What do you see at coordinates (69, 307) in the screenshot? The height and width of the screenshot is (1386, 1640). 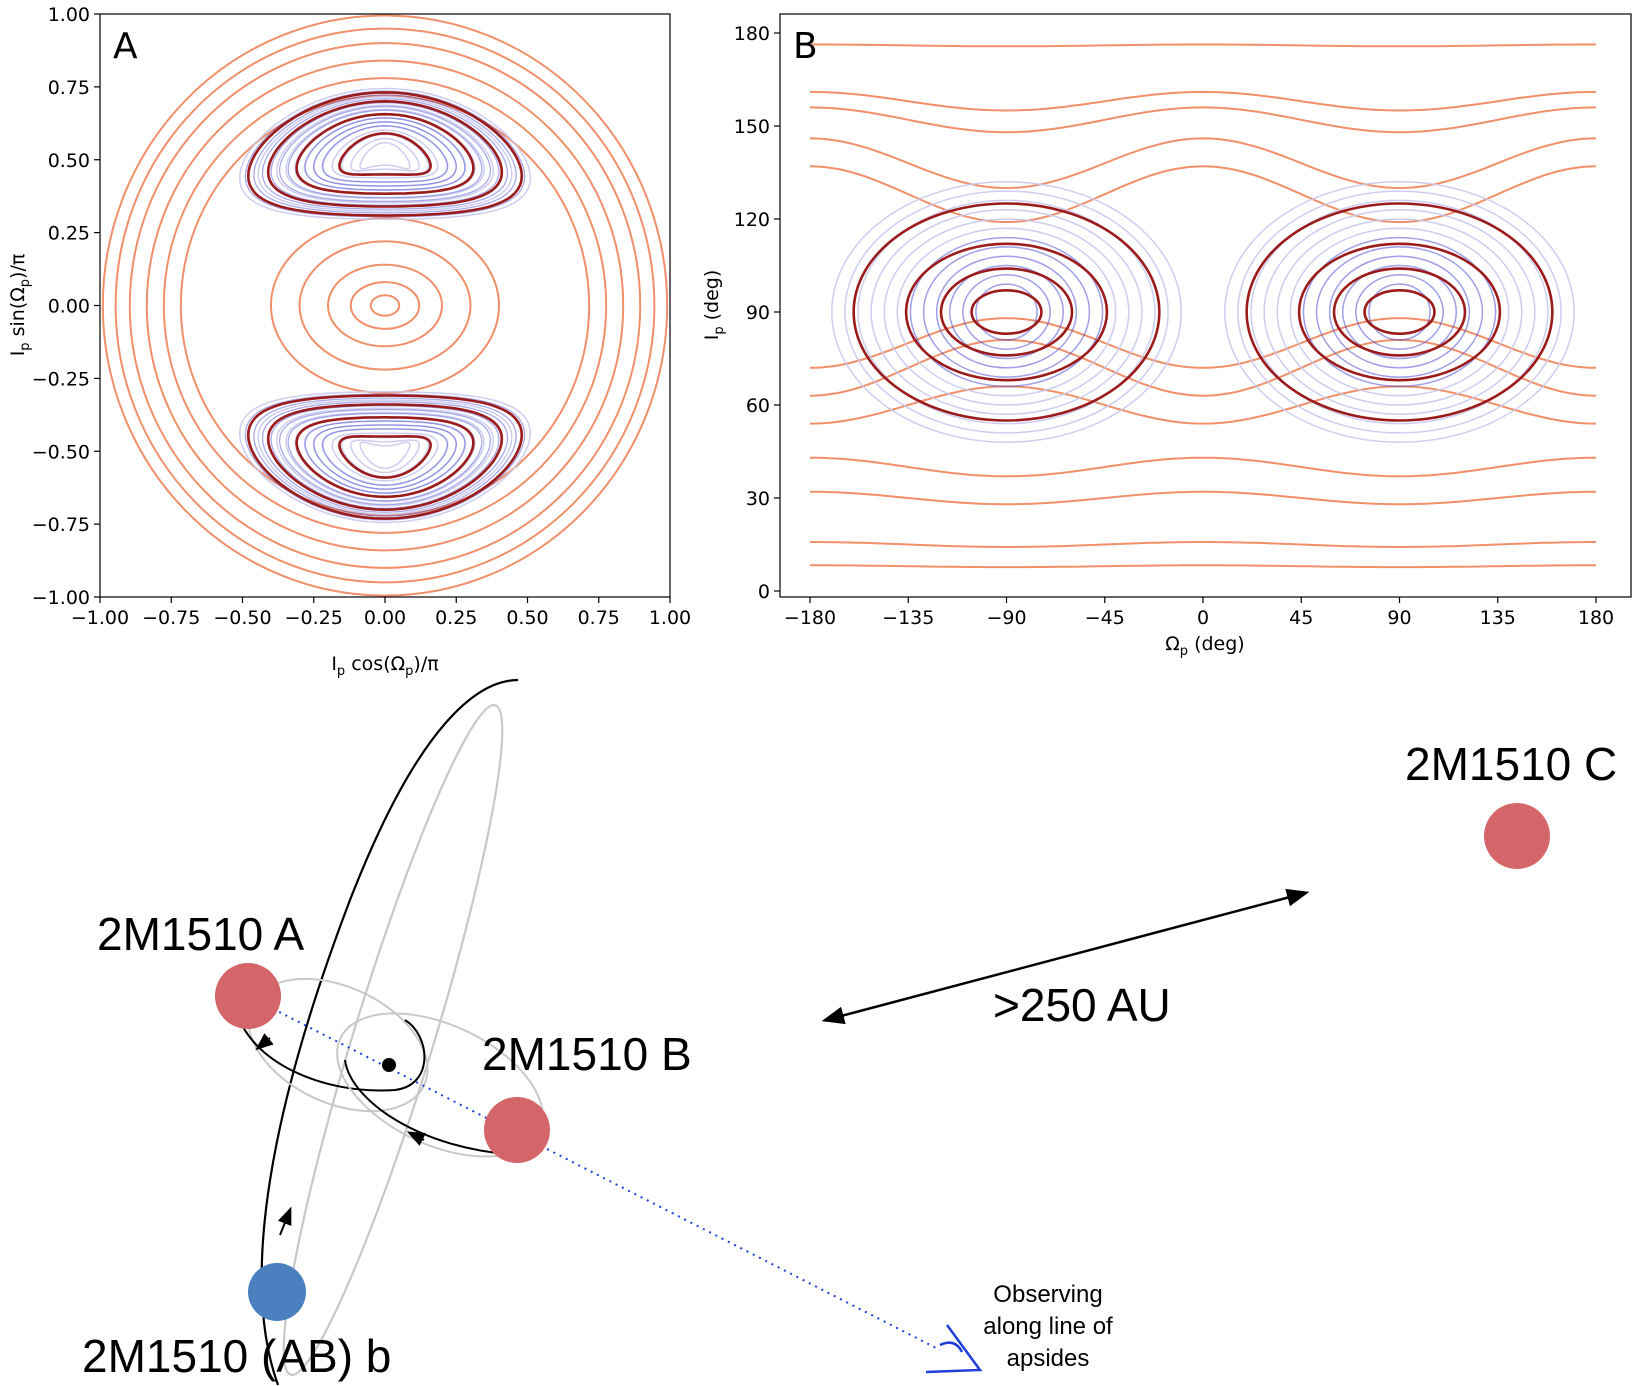 I see `panel-a-ytick-label: 0.00` at bounding box center [69, 307].